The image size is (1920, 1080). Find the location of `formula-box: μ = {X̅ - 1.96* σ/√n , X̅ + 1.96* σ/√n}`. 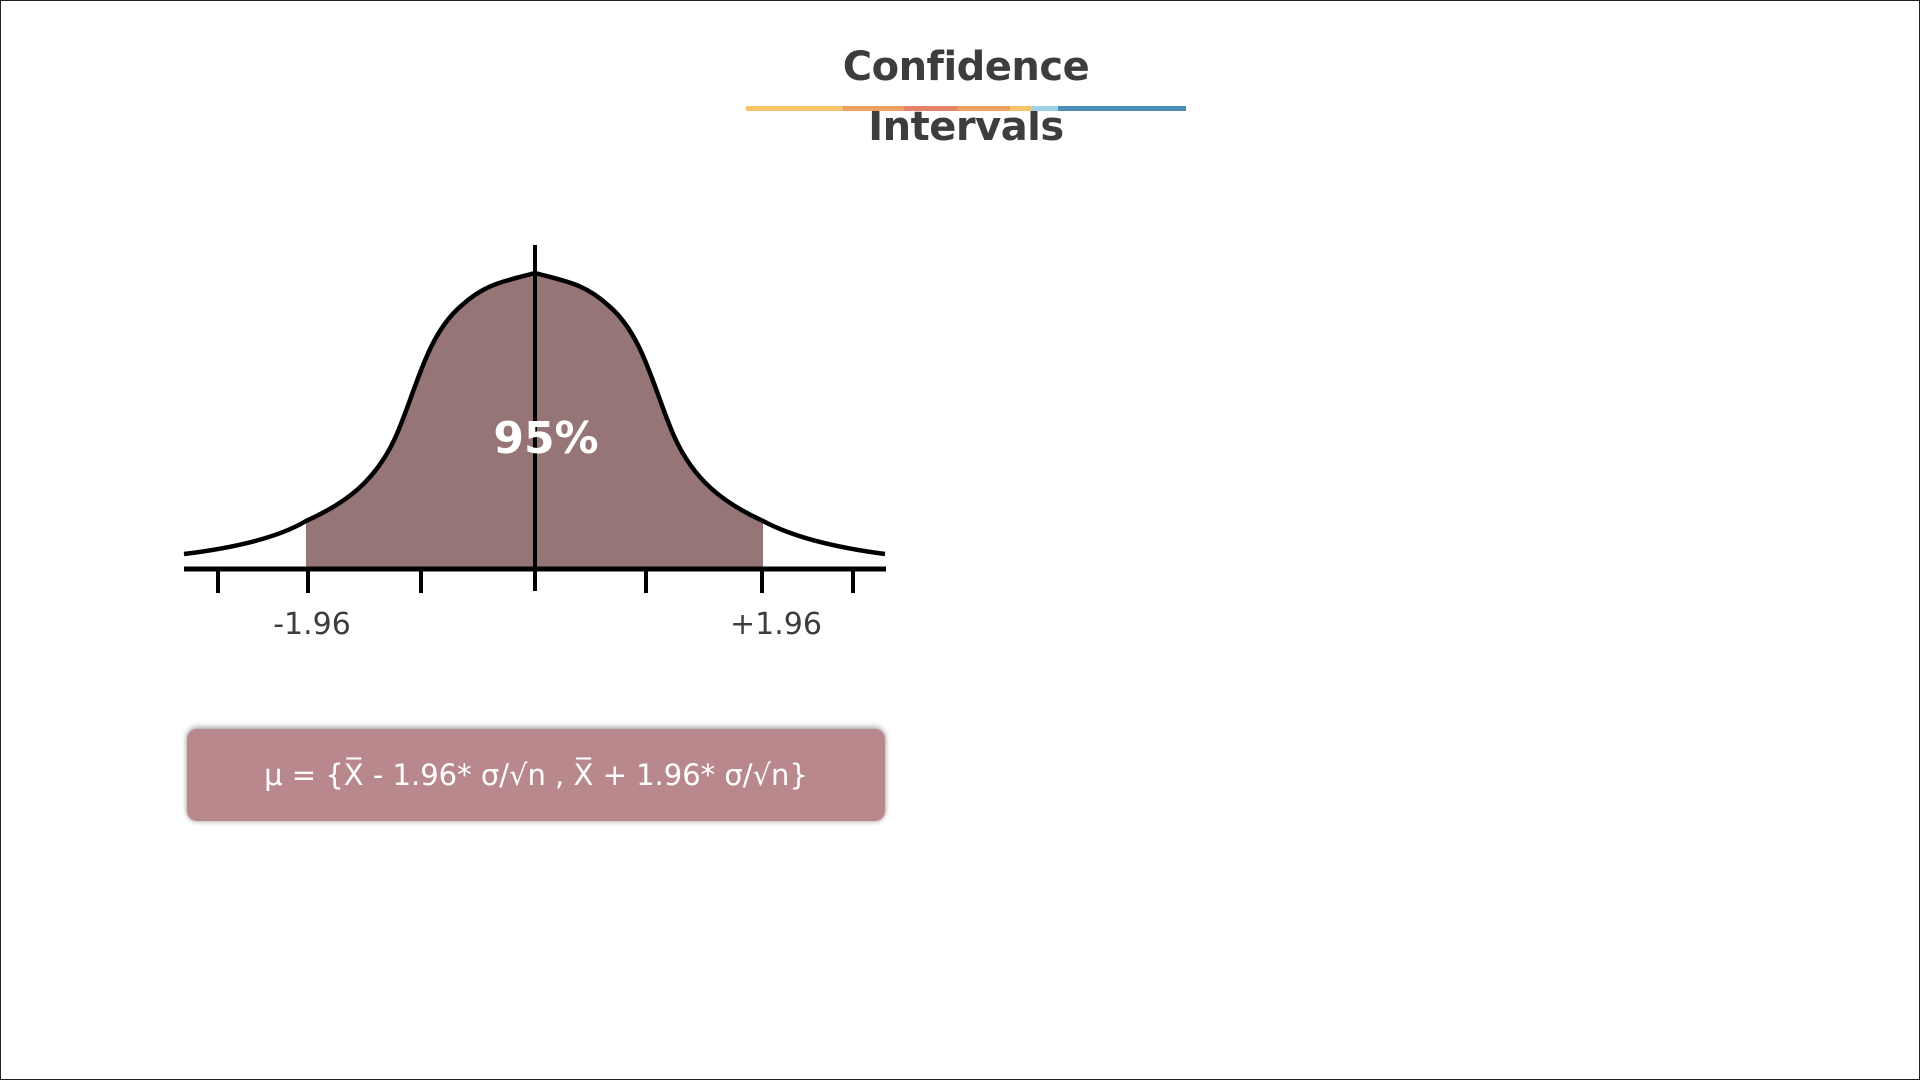

formula-box: μ = {X̅ - 1.96* σ/√n , X̅ + 1.96* σ/√n} is located at coordinates (536, 775).